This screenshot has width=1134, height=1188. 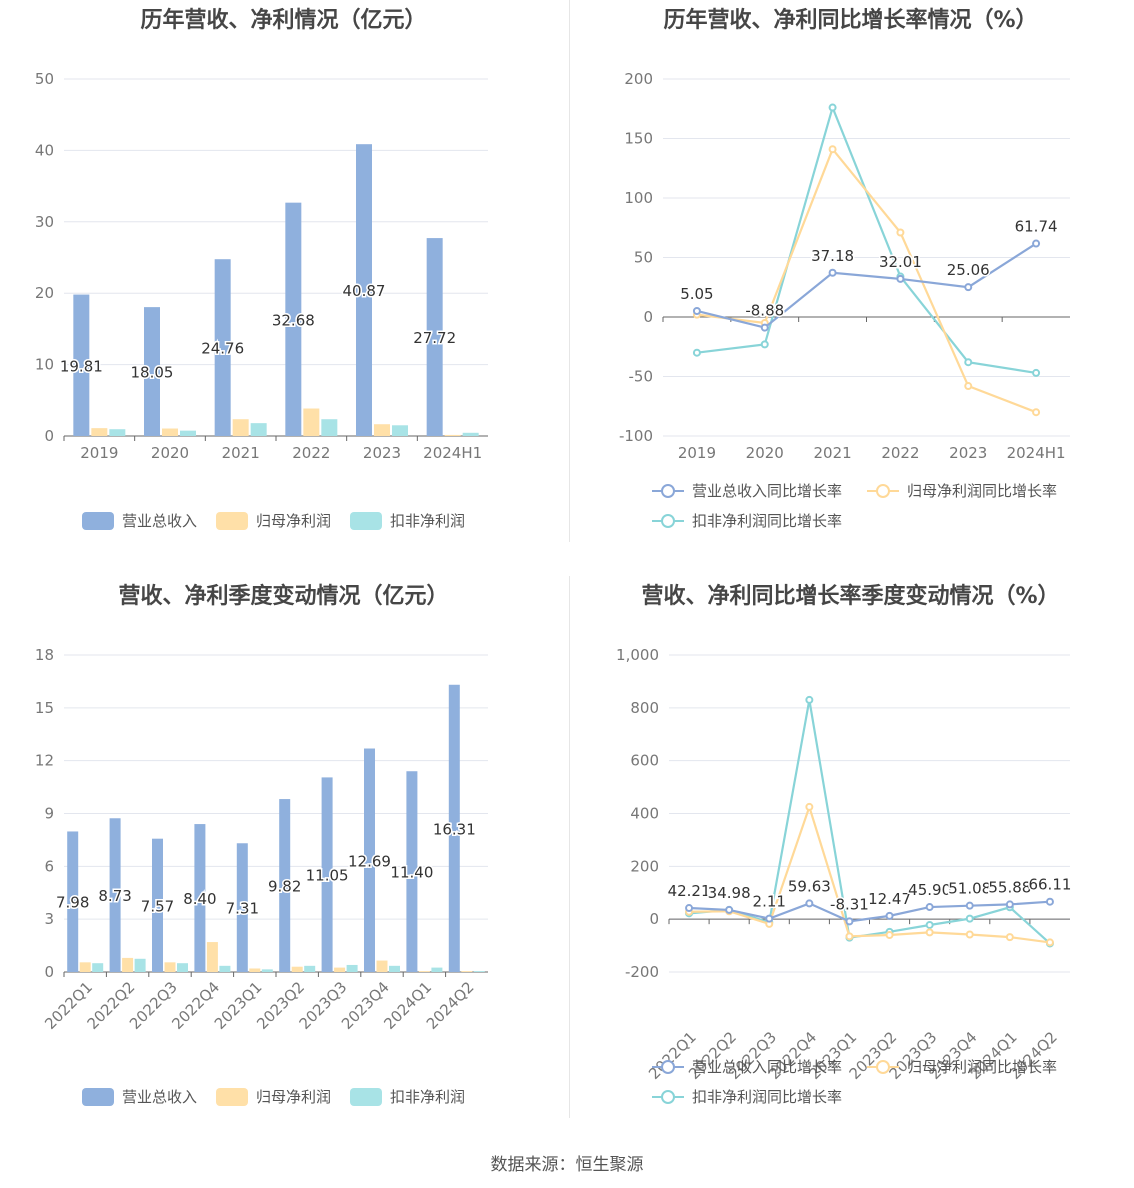 I want to click on data-label: 40.87, so click(x=364, y=291).